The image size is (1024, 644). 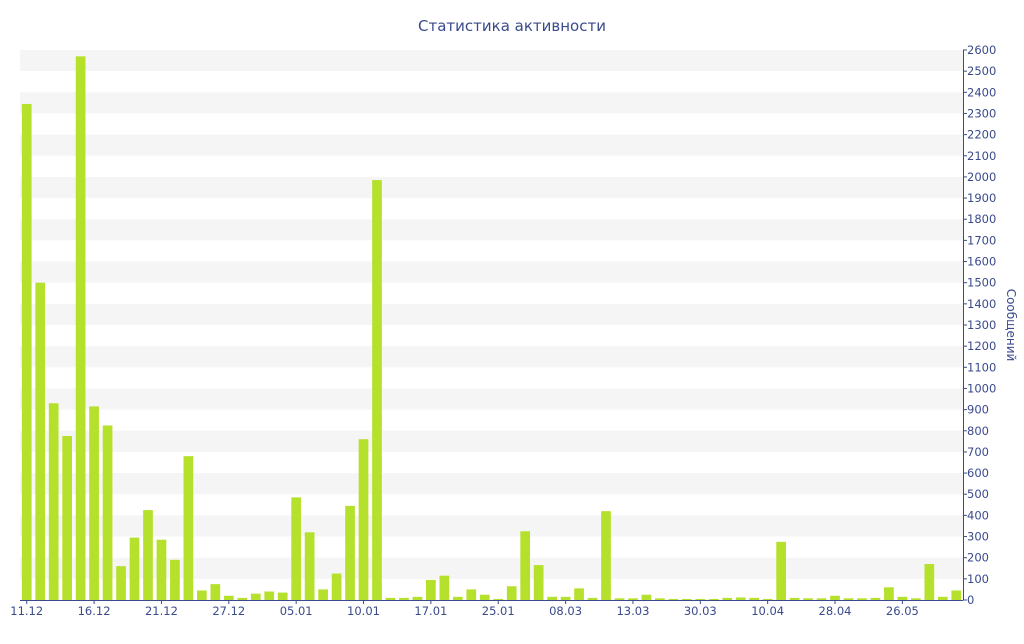 I want to click on y-tick-label: 800, so click(x=978, y=431).